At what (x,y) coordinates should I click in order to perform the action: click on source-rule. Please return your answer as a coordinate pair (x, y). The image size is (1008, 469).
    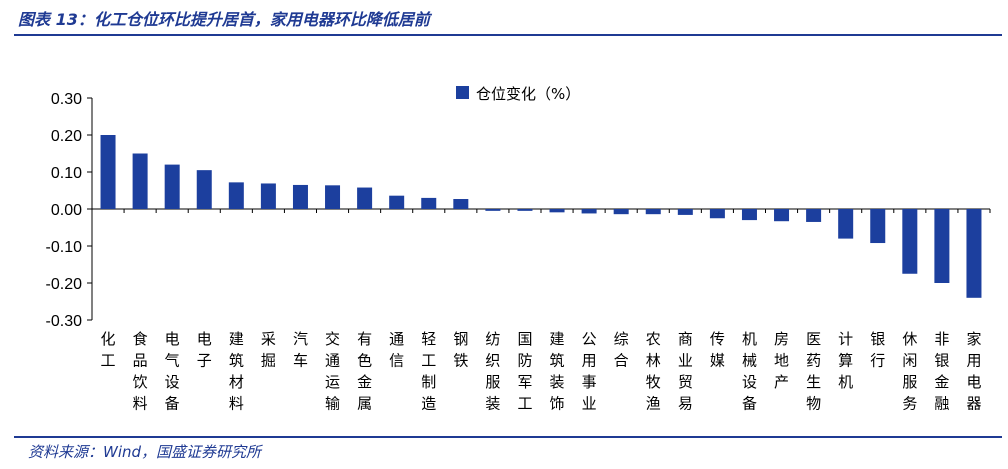
    Looking at the image, I should click on (508, 437).